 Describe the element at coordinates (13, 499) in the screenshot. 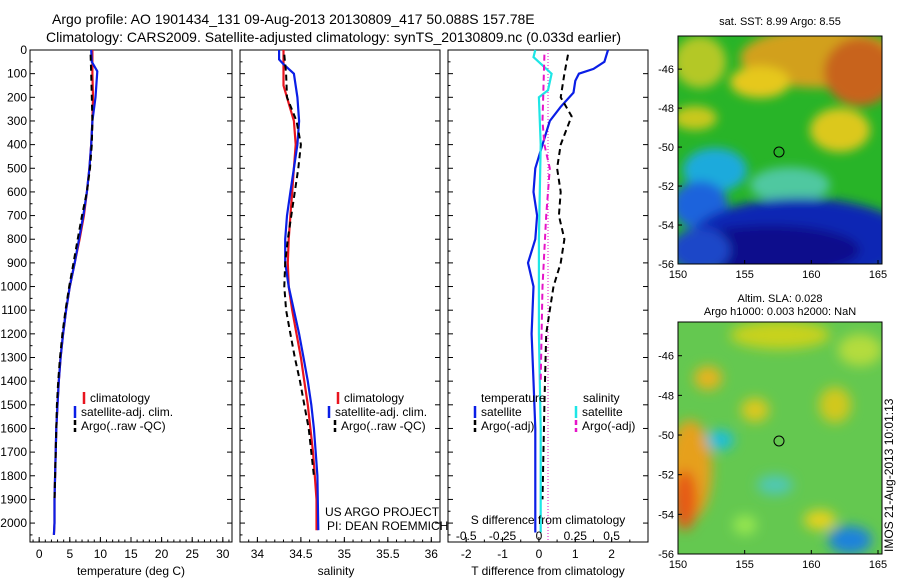

I see `y-tick-label: 1900` at that location.